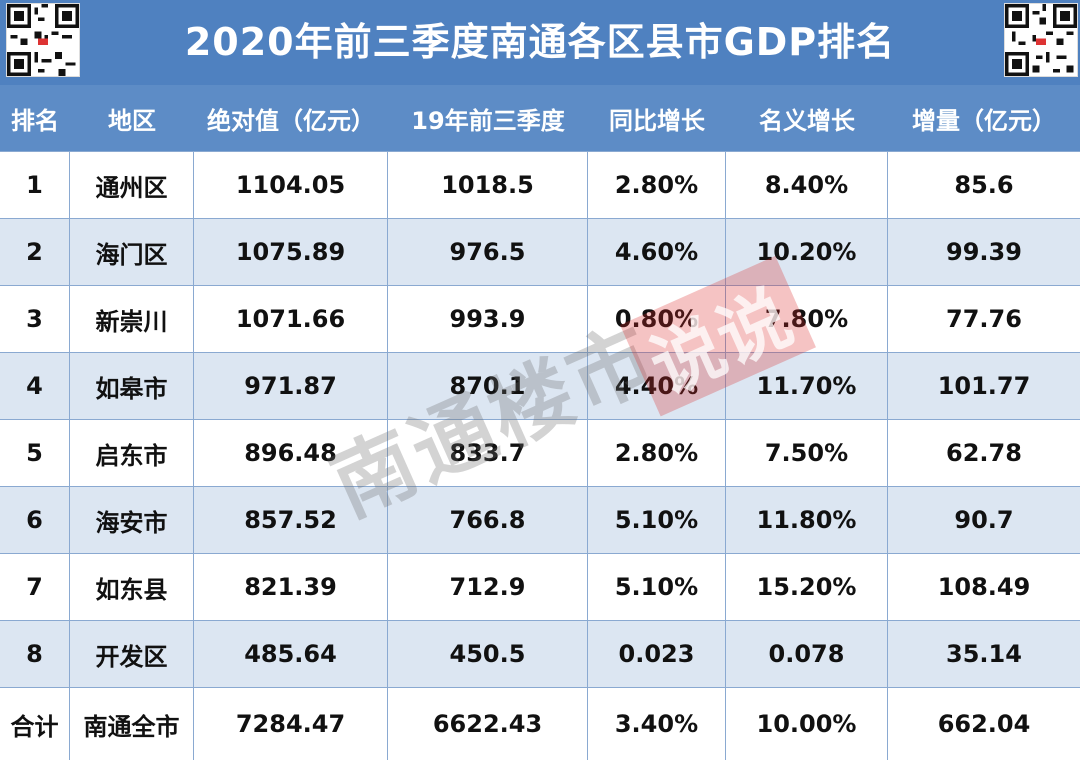 This screenshot has width=1080, height=760. Describe the element at coordinates (132, 654) in the screenshot. I see `table-cell: 开发区` at that location.